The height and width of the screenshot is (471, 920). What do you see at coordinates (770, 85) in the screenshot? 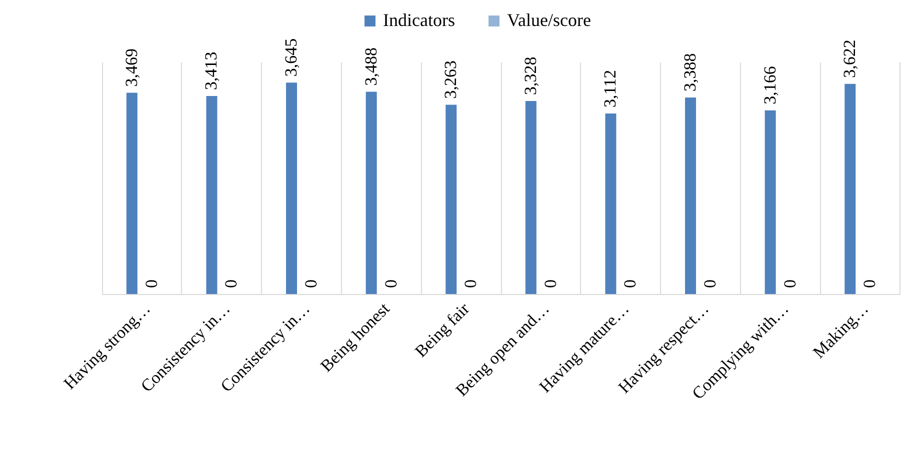
I see `data-label: 3,166` at bounding box center [770, 85].